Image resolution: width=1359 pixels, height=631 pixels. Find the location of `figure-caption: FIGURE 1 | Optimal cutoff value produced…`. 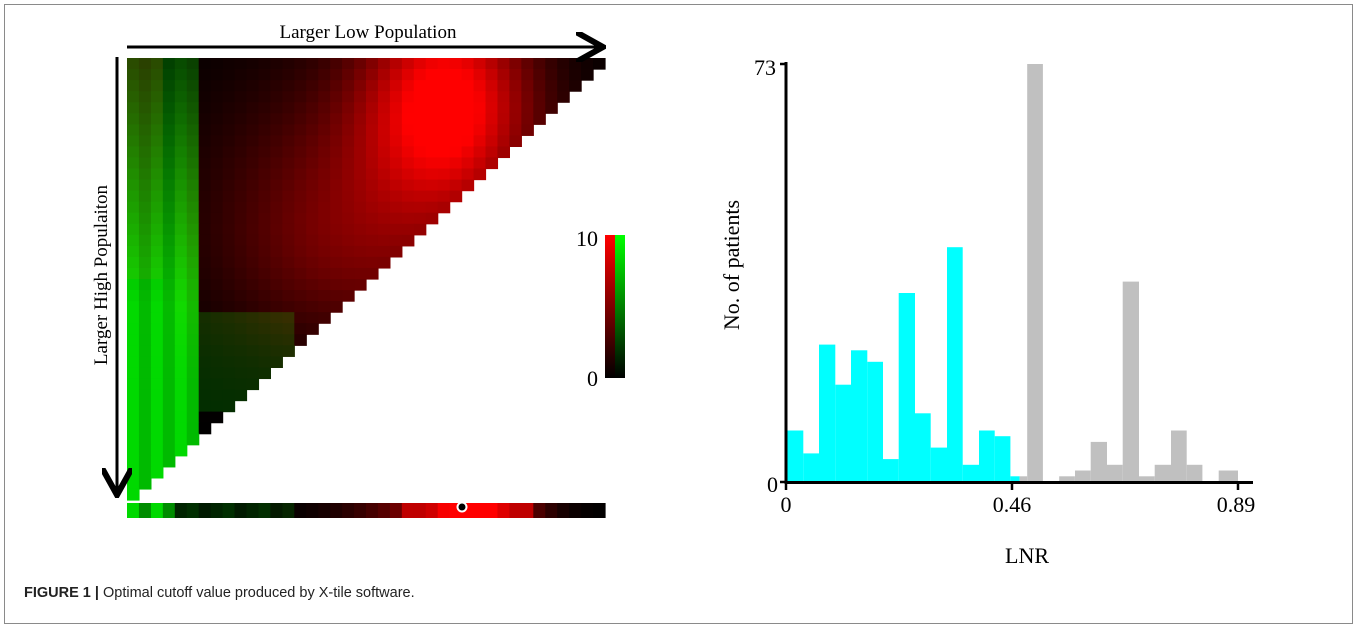

figure-caption: FIGURE 1 | Optimal cutoff value produced… is located at coordinates (219, 593).